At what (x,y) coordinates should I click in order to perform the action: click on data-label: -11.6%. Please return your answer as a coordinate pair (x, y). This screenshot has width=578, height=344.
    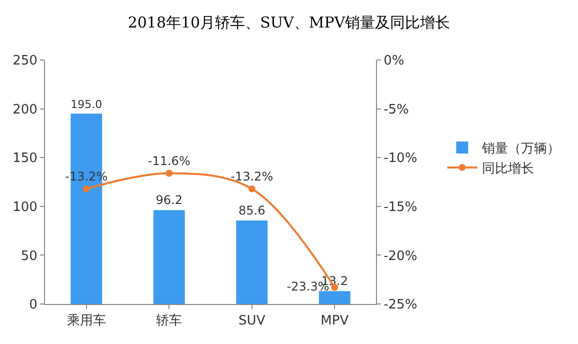
    Looking at the image, I should click on (169, 161).